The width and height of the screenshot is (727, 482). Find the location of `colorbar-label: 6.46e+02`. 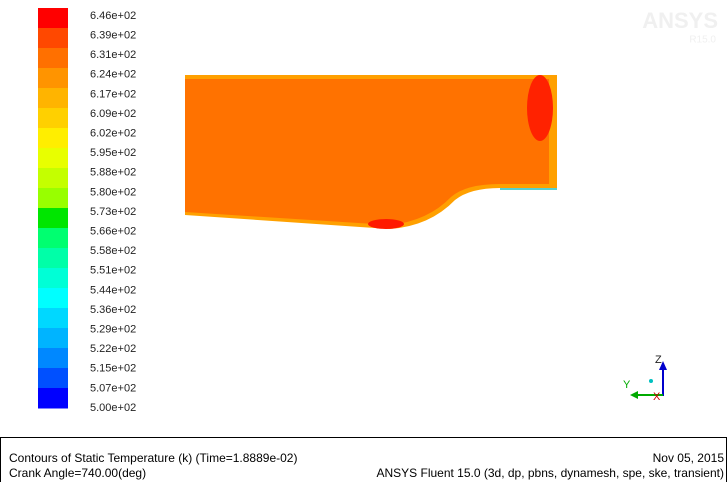

colorbar-label: 6.46e+02 is located at coordinates (113, 16).